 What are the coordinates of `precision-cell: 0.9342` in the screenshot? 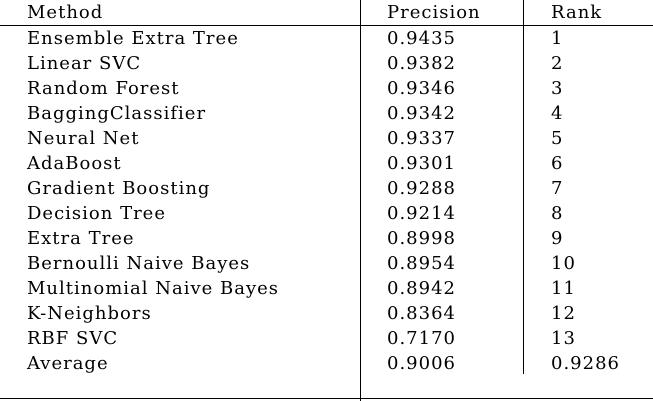 It's located at (421, 113).